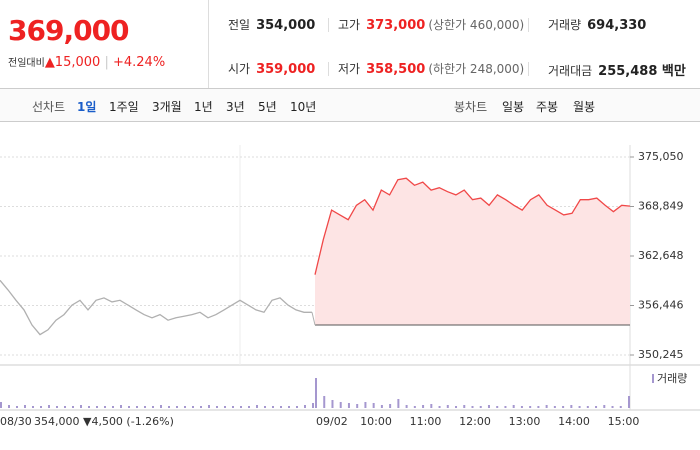 Image resolution: width=700 pixels, height=450 pixels. Describe the element at coordinates (661, 354) in the screenshot. I see `y-tick-label: 350,245` at that location.